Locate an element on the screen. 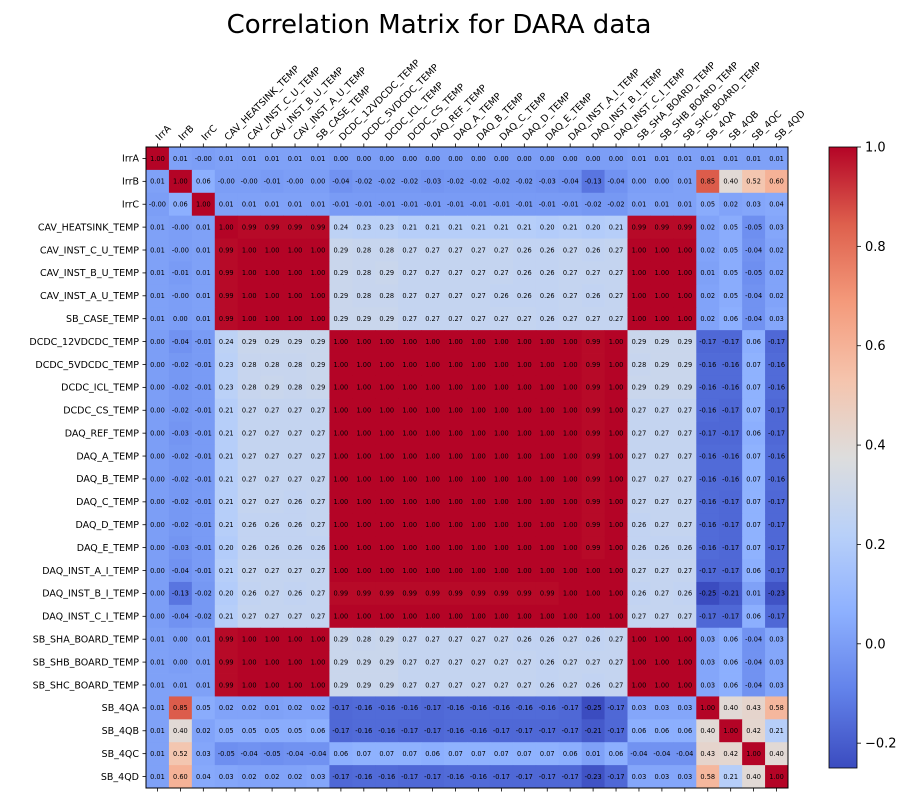 The height and width of the screenshot is (803, 913). cell-value-label: 0.28 is located at coordinates (363, 640).